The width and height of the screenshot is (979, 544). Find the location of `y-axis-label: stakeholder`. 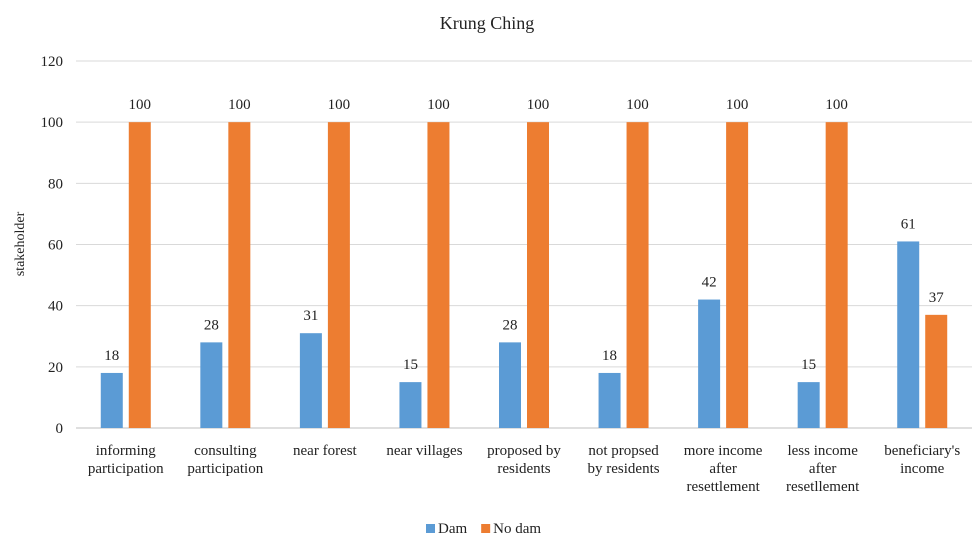

y-axis-label: stakeholder is located at coordinates (20, 243).